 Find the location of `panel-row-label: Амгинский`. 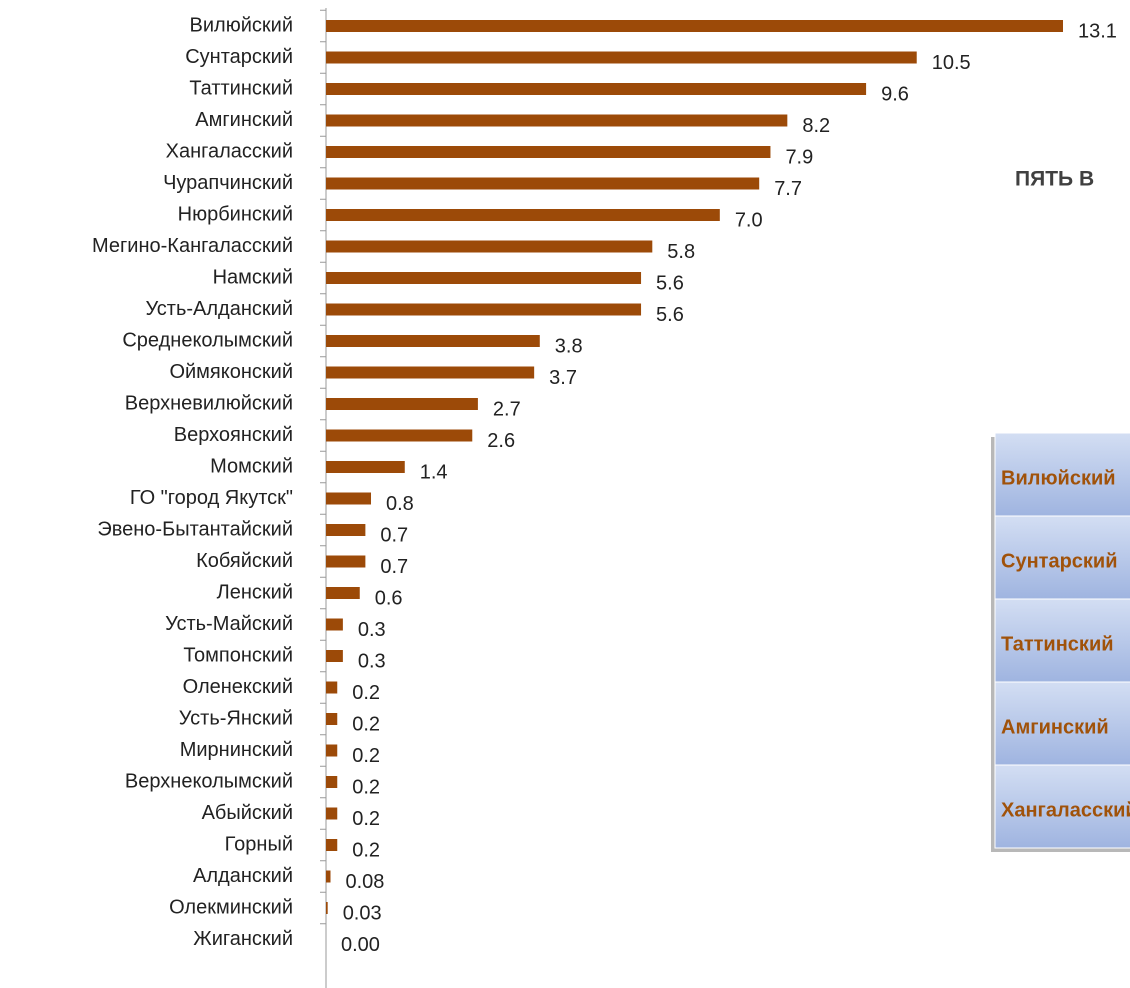

panel-row-label: Амгинский is located at coordinates (1055, 727).